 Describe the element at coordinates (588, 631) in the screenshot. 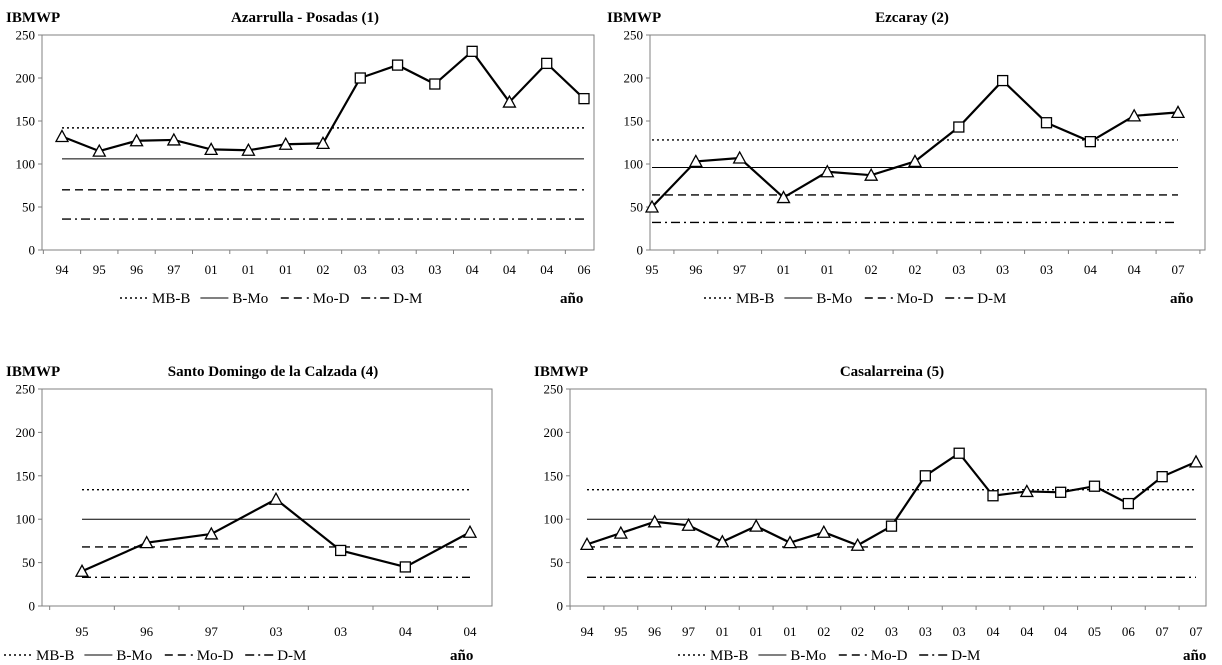

I see `x-tick-label: 94` at that location.